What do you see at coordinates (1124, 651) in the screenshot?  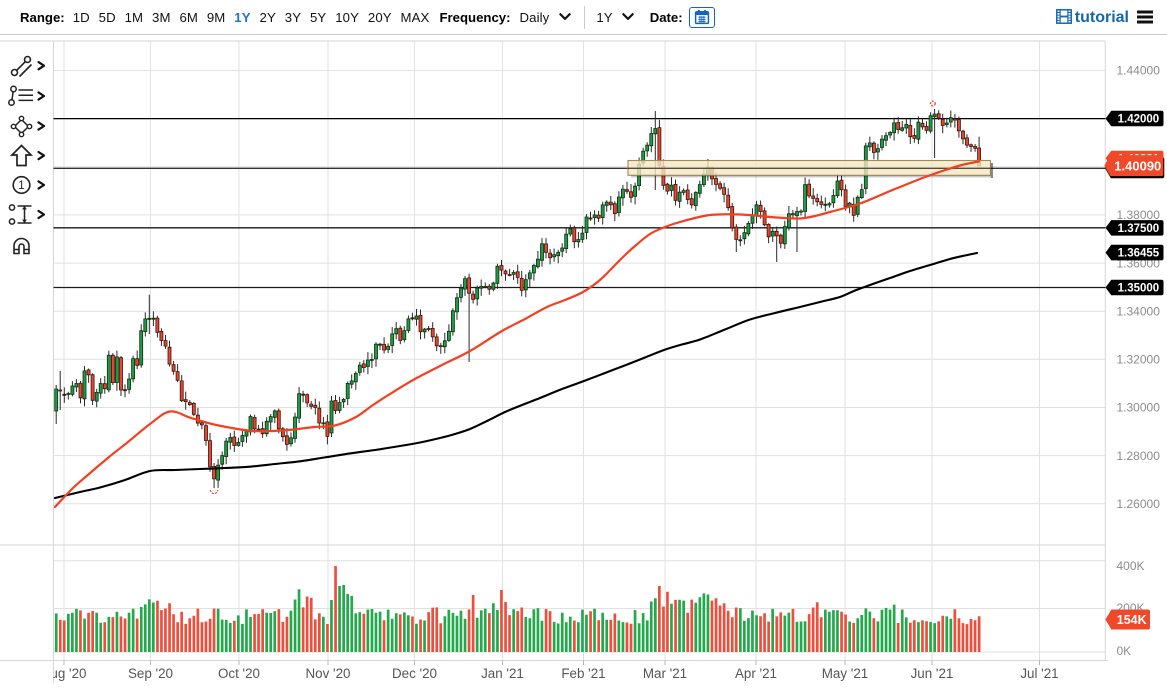 I see `svg-text: 0K` at bounding box center [1124, 651].